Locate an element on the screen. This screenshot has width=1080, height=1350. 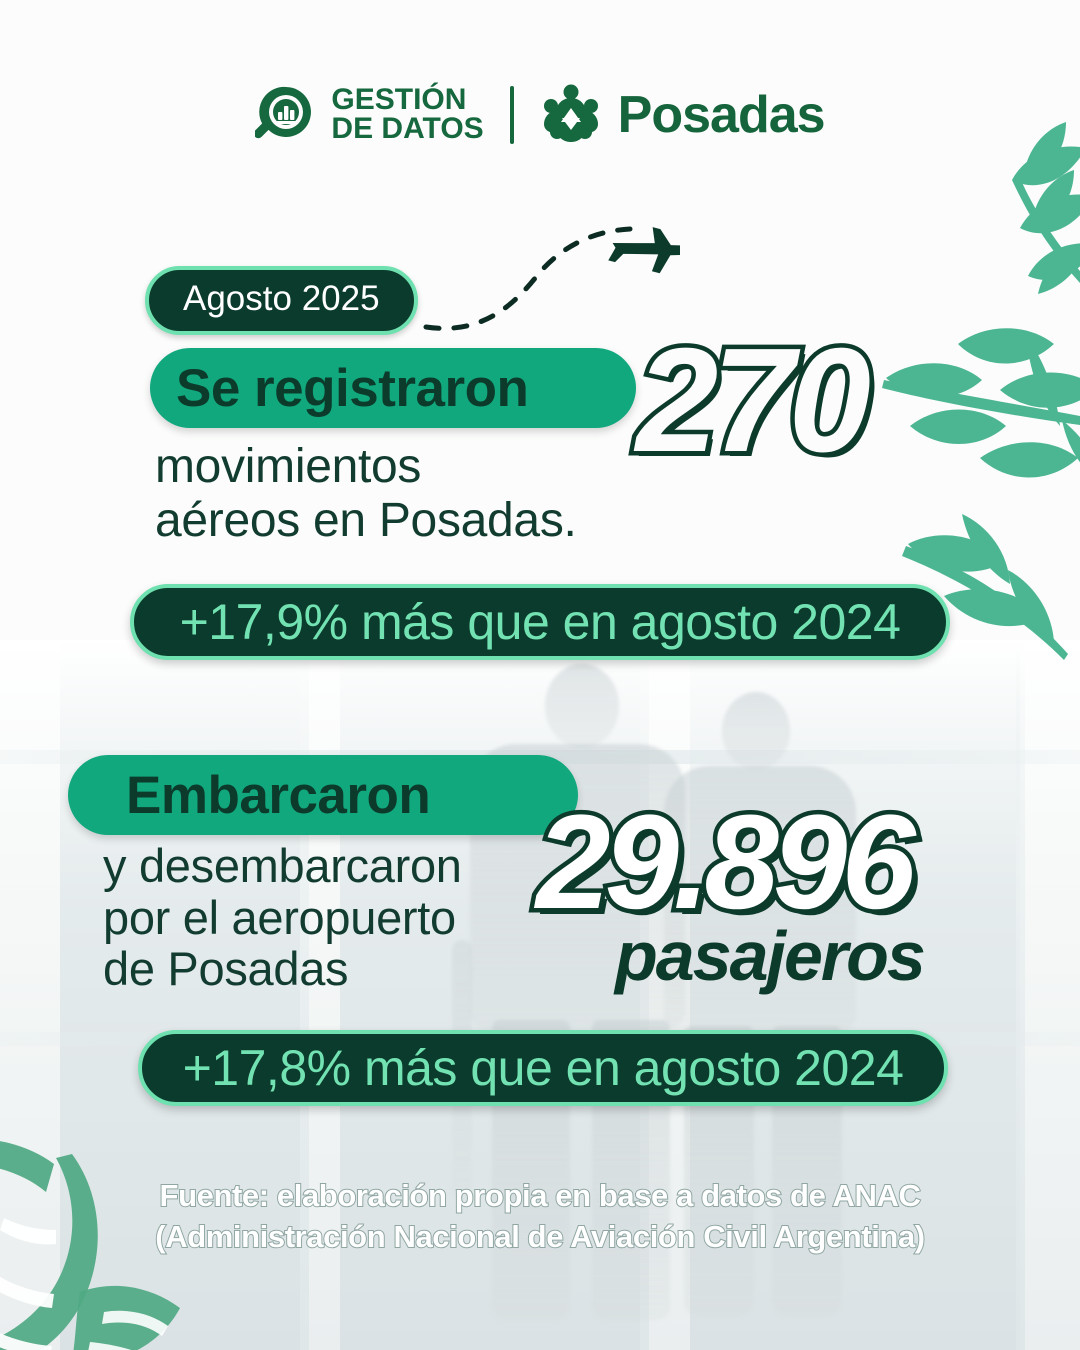
monstera-leaf-icon is located at coordinates (90, 1245).